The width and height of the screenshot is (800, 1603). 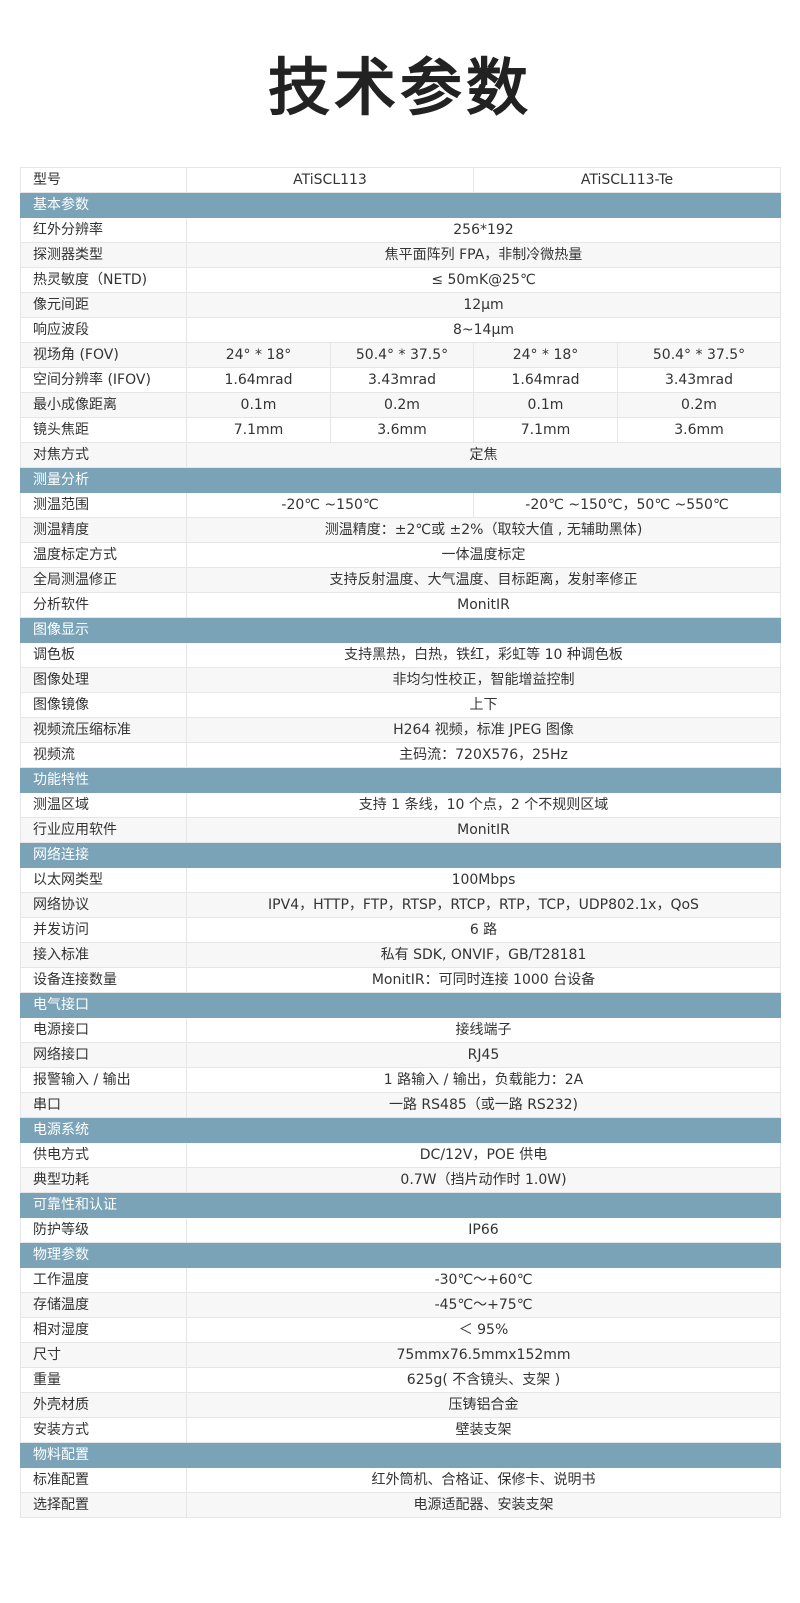 I want to click on section-title: 功能特性, so click(x=400, y=780).